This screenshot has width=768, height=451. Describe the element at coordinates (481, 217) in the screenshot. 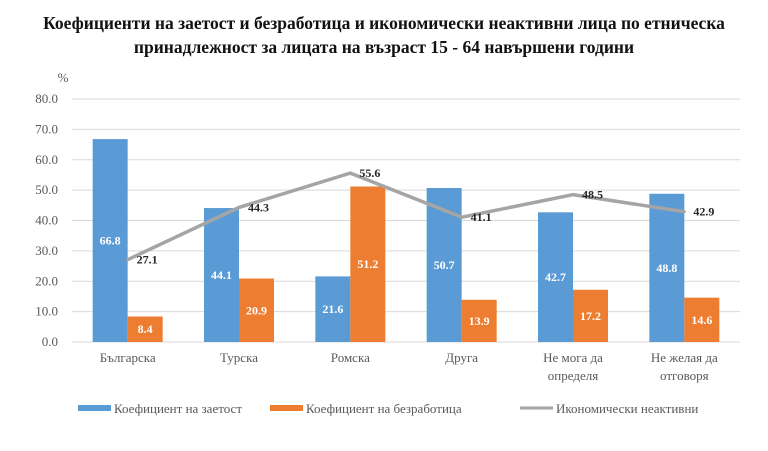

I see `line-data-label: 41.1` at that location.